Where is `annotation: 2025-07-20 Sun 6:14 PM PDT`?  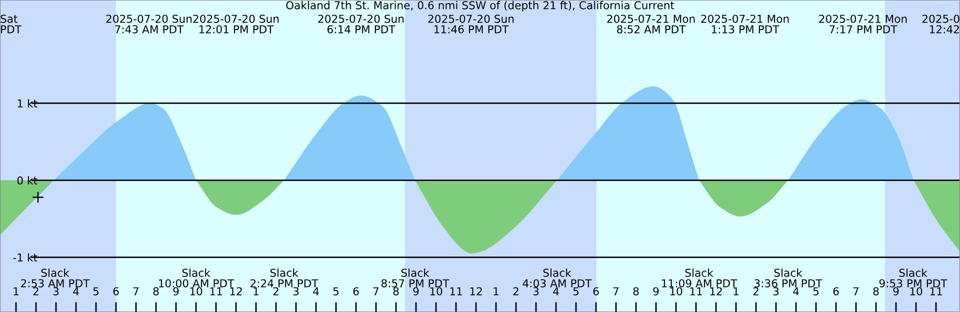 annotation: 2025-07-20 Sun 6:14 PM PDT is located at coordinates (361, 24).